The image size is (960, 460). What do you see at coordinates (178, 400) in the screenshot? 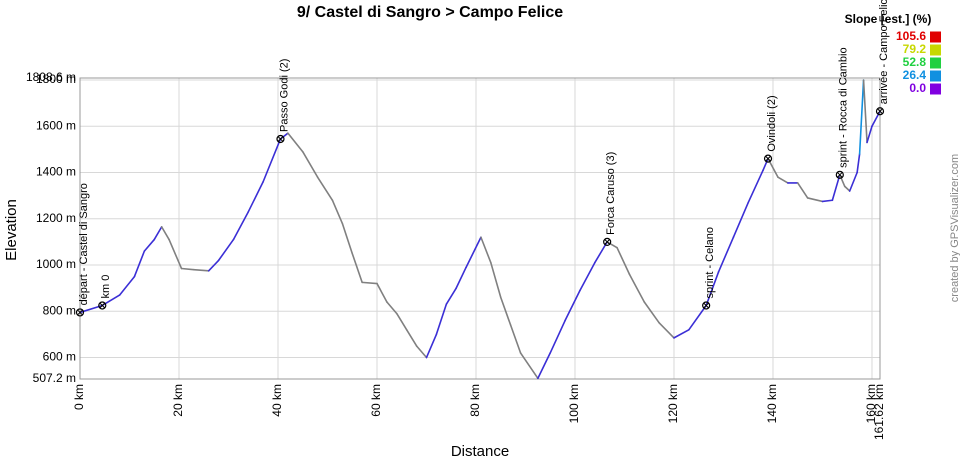
I see `x-tick-label: 20 km` at bounding box center [178, 400].